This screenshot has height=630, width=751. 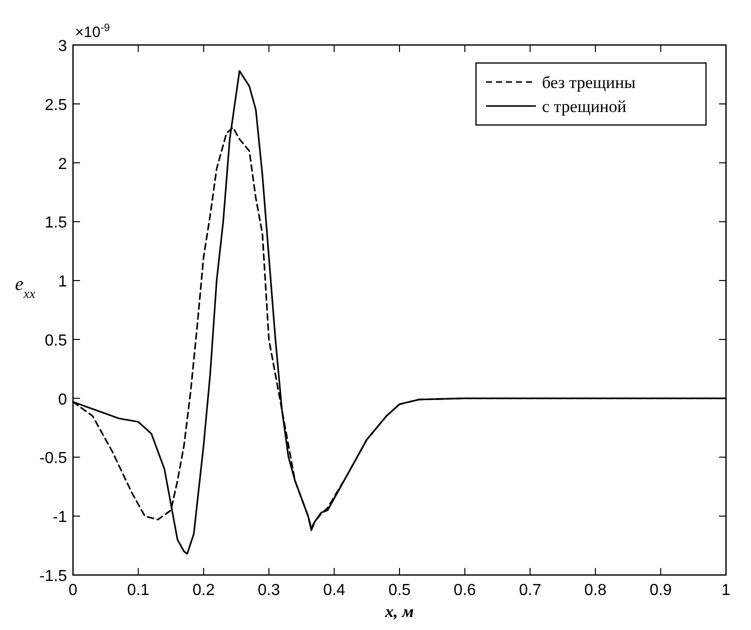 What do you see at coordinates (334, 590) in the screenshot?
I see `x-tick-label: 0.4` at bounding box center [334, 590].